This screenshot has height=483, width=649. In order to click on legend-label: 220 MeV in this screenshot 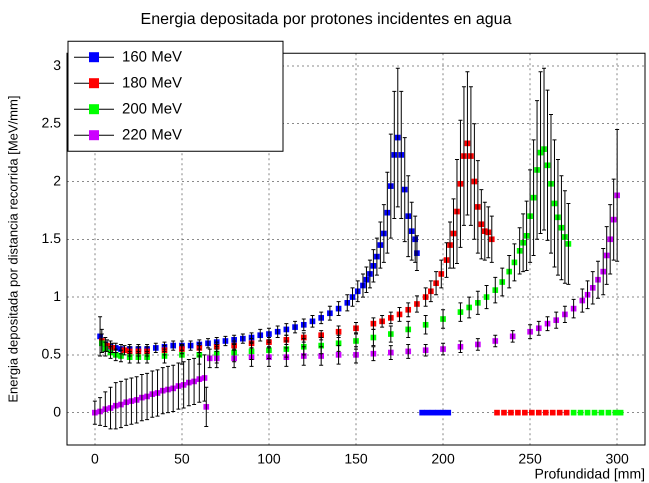, I will do `click(152, 135)`.